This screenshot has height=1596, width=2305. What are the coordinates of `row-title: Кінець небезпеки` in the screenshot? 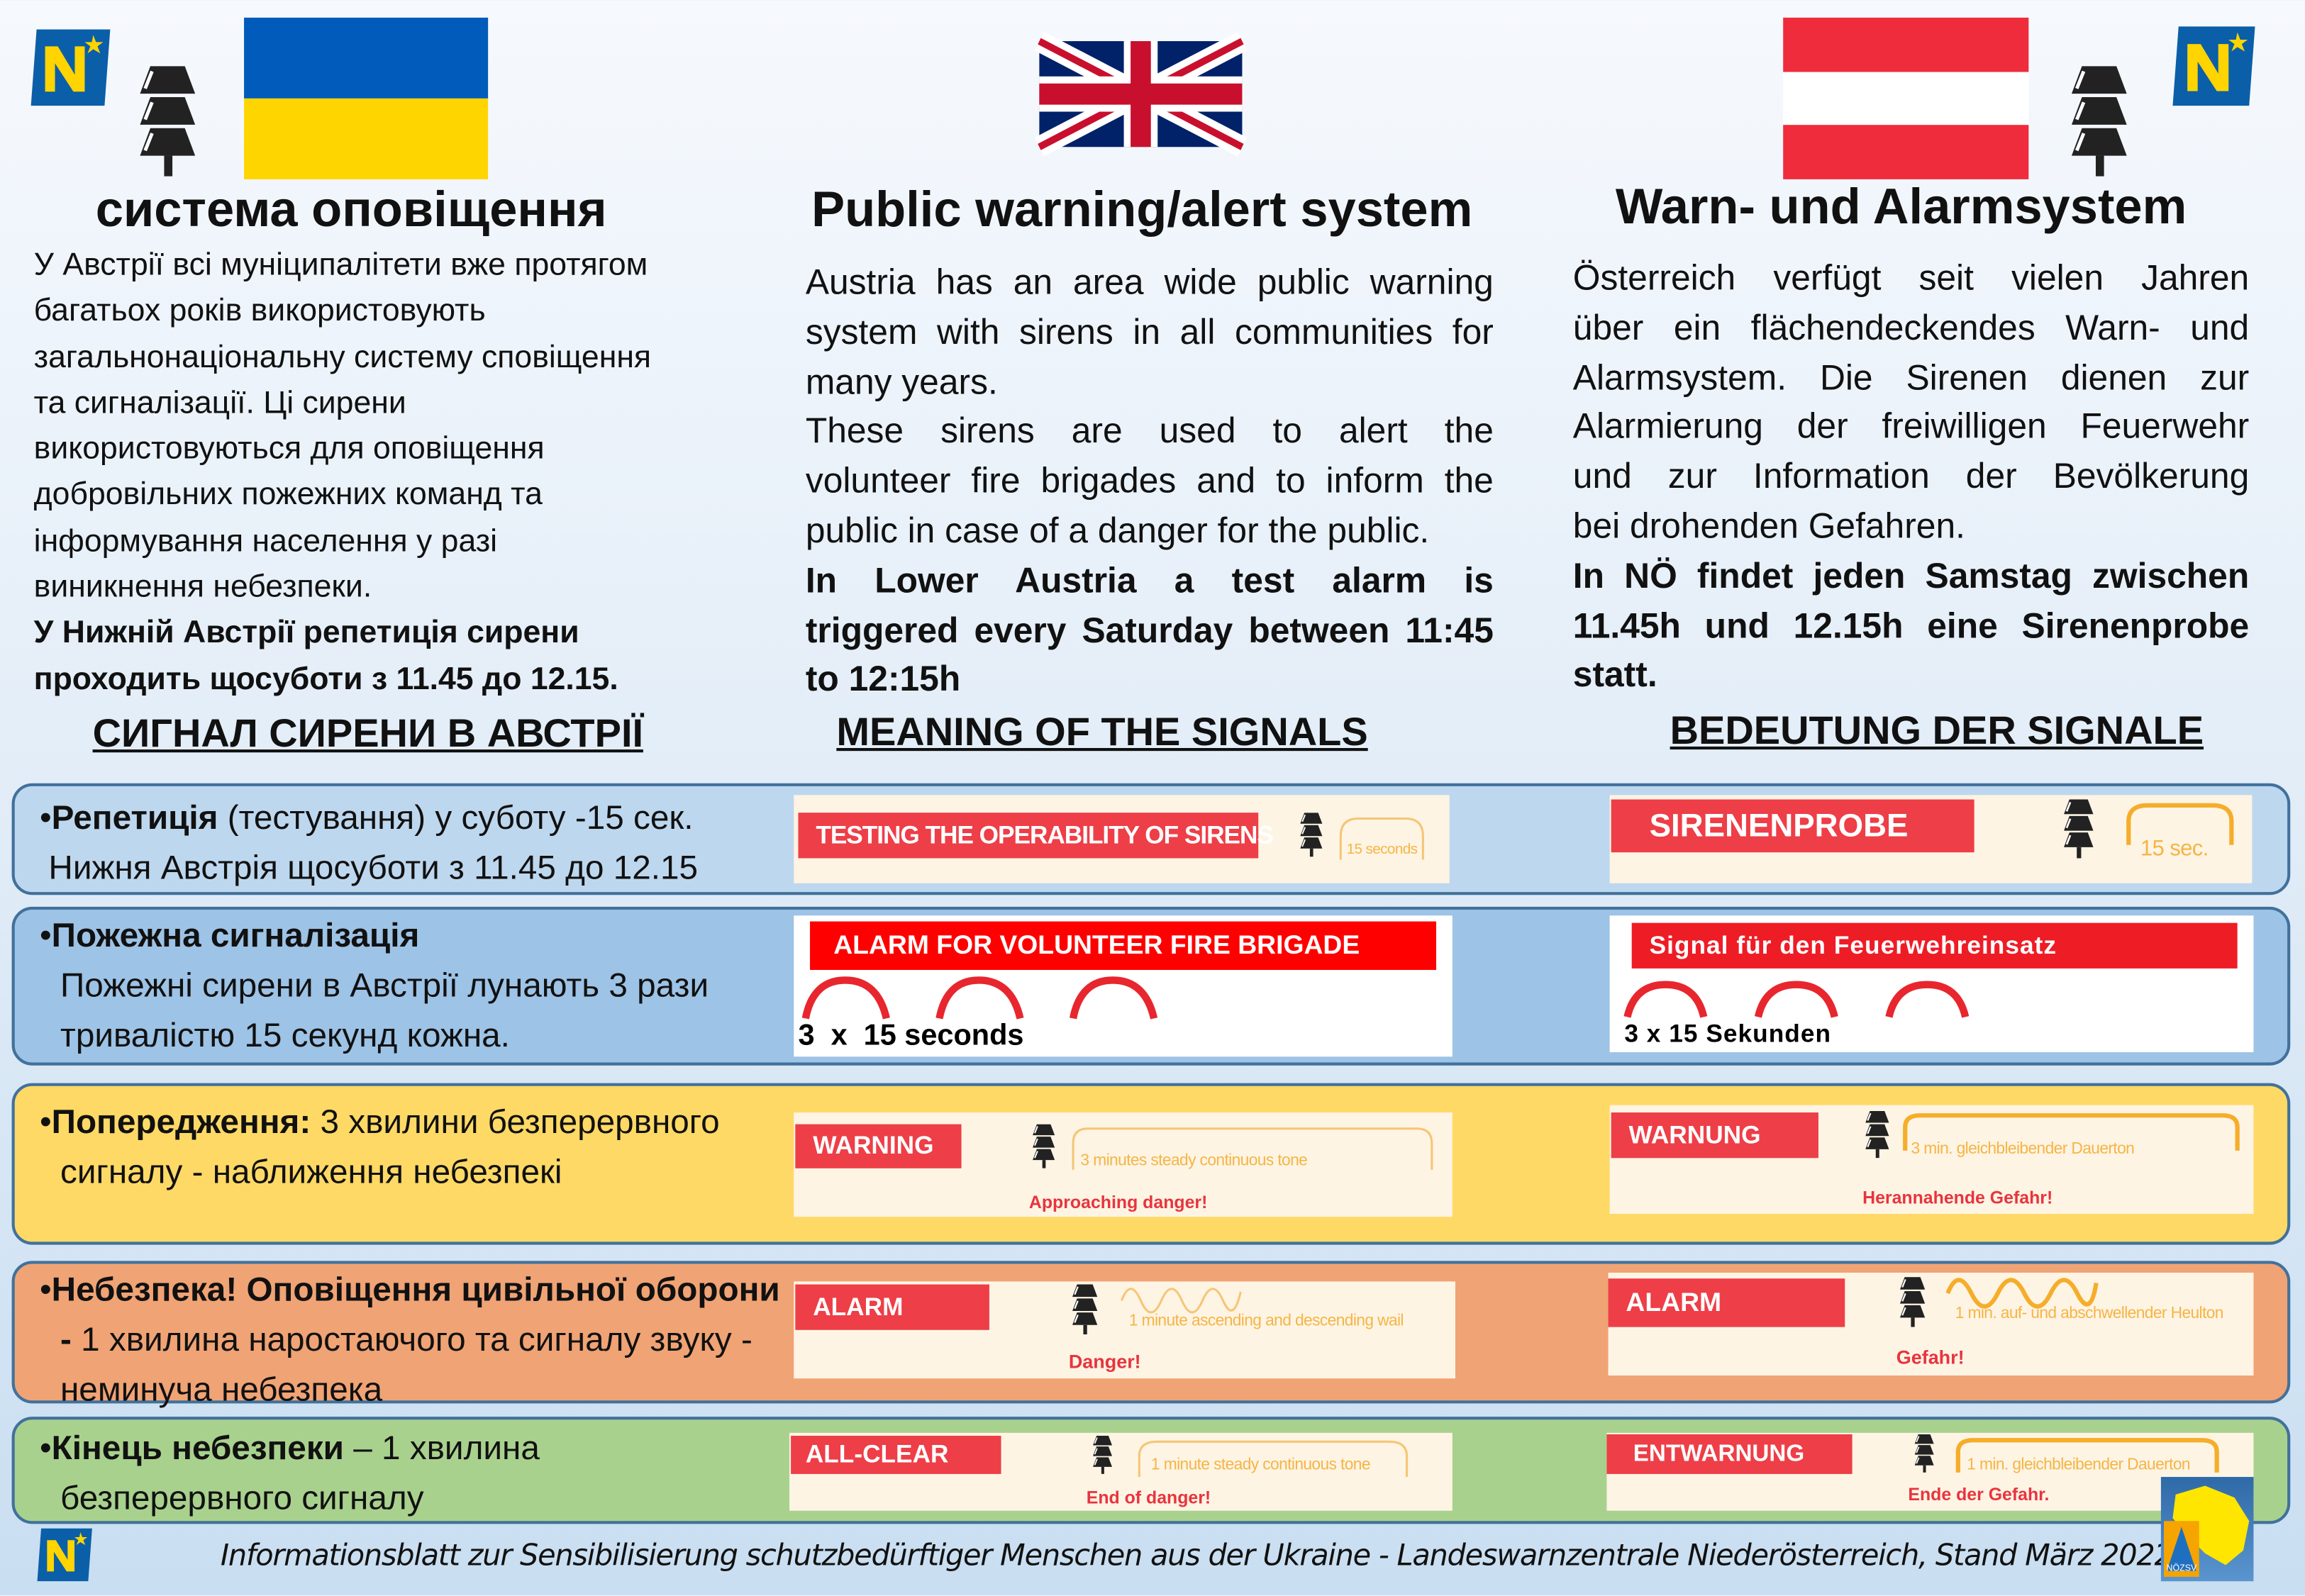 It's located at (198, 1447).